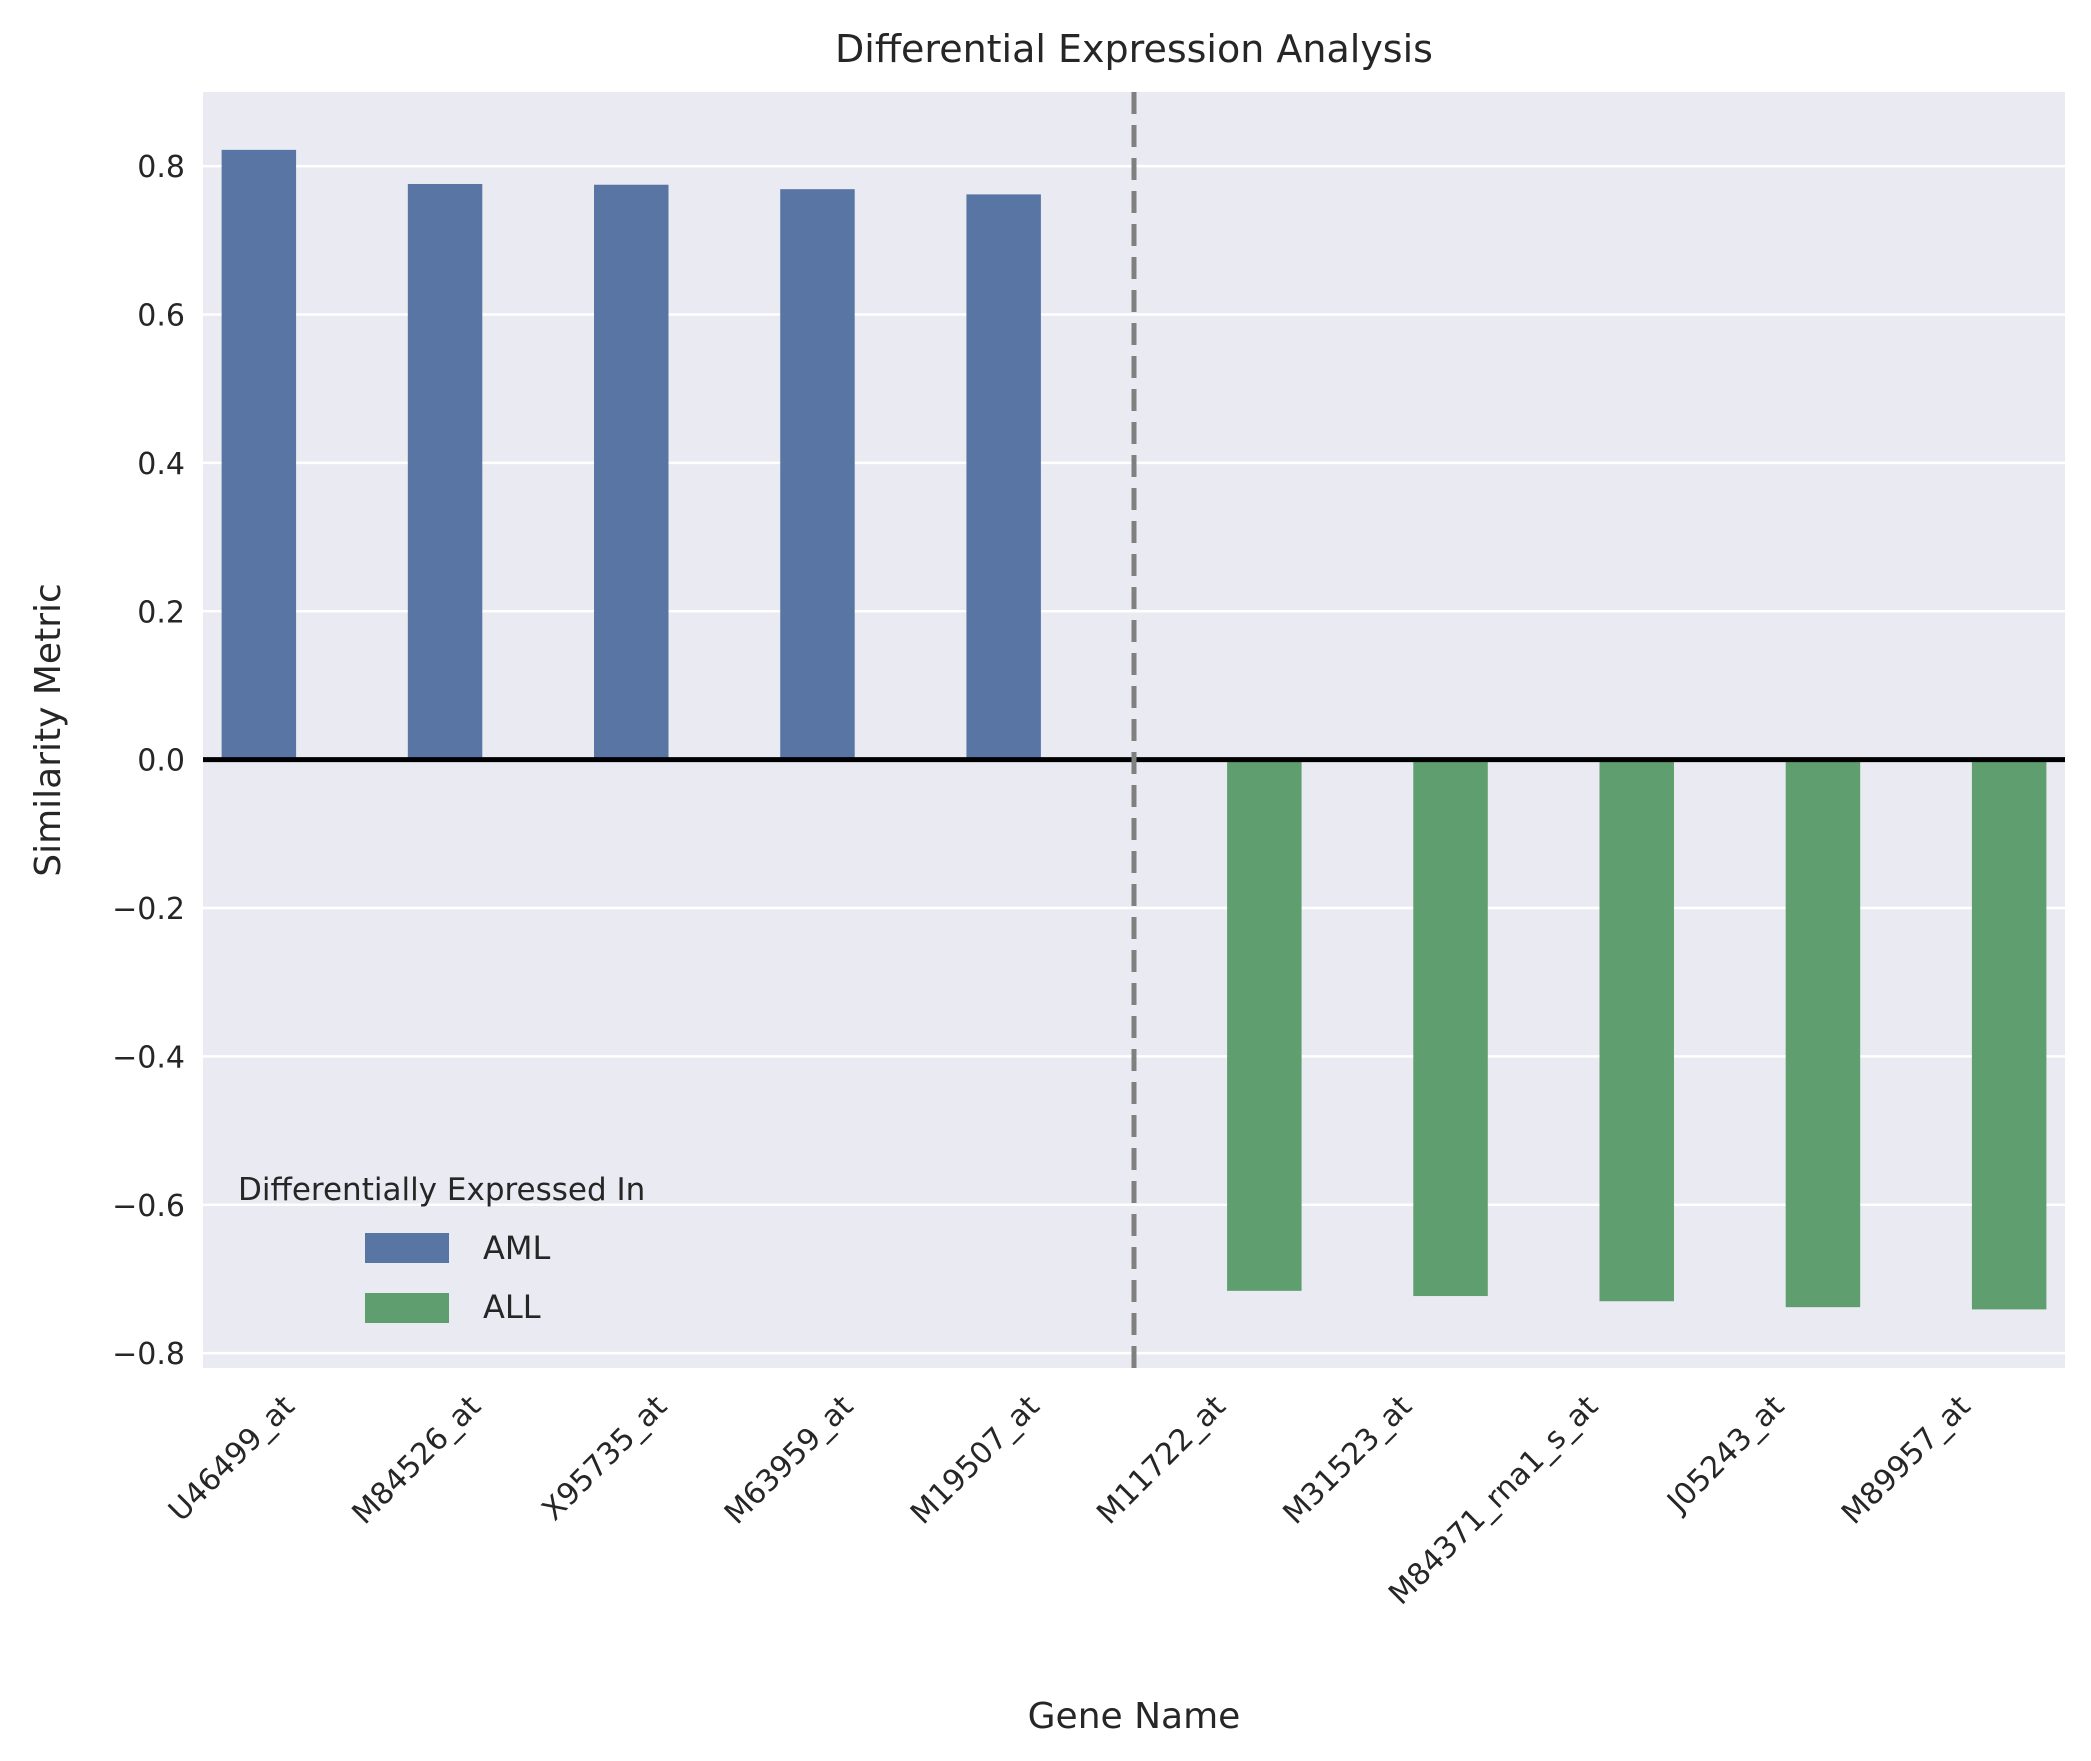 The image size is (2091, 1761). Describe the element at coordinates (407, 1308) in the screenshot. I see `legend-swatch-all` at that location.